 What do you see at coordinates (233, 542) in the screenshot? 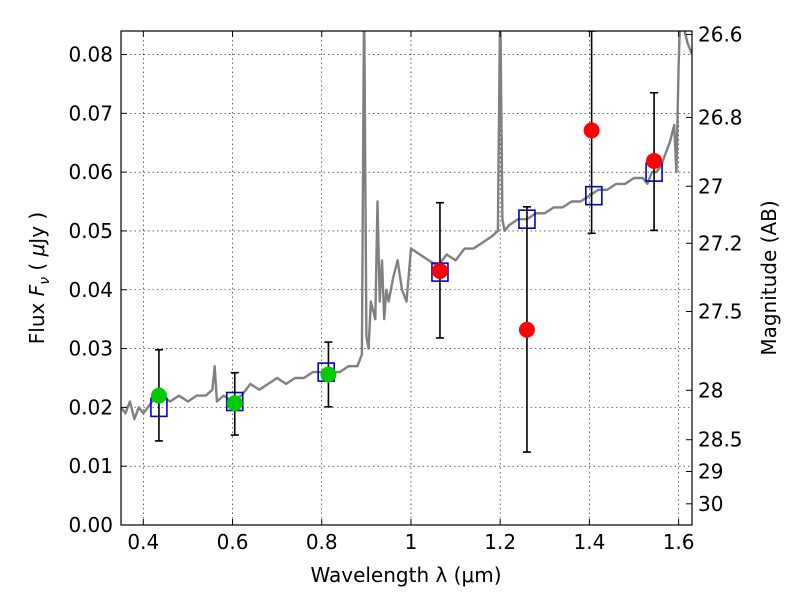
I see `x-tick-label: 0.6` at bounding box center [233, 542].